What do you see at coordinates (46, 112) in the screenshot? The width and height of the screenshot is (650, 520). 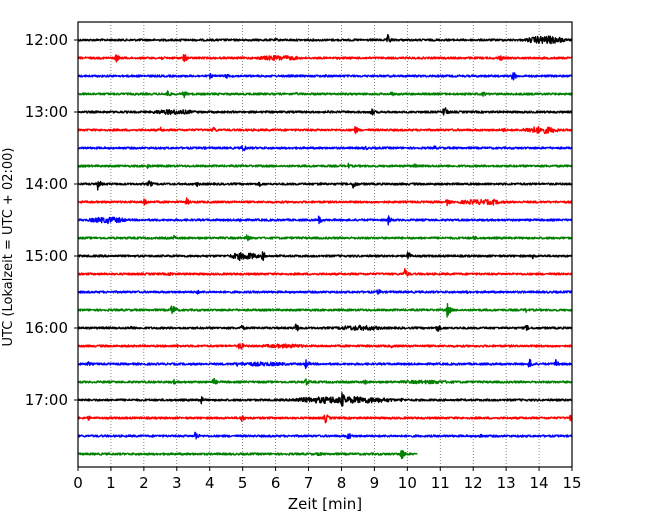 I see `y-tick-label: 13:00` at bounding box center [46, 112].